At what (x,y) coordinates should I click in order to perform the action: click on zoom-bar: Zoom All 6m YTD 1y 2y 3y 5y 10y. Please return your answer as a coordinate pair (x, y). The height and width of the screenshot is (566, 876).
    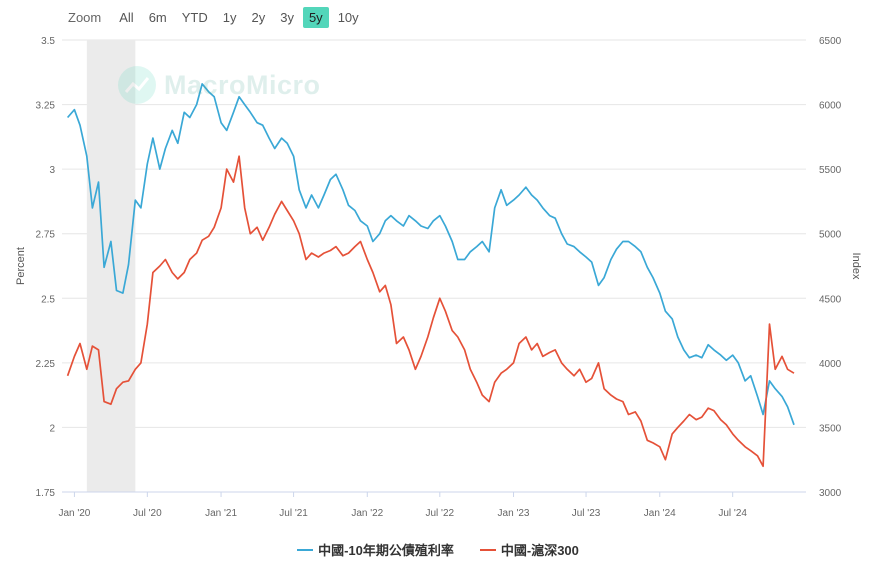
    Looking at the image, I should click on (215, 17).